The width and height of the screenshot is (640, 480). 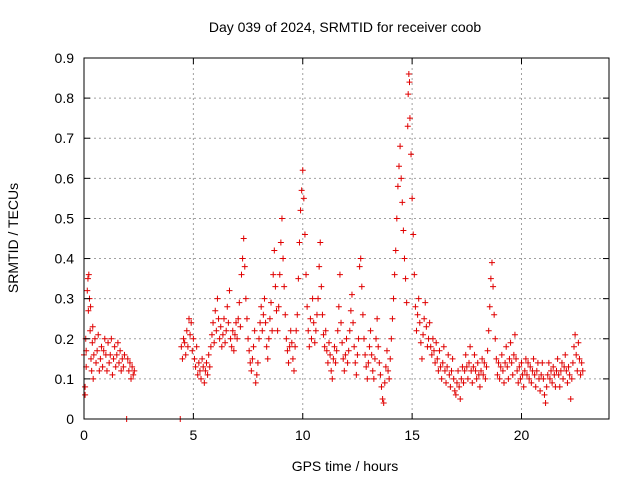 What do you see at coordinates (522, 435) in the screenshot?
I see `x-tick-label: 20` at bounding box center [522, 435].